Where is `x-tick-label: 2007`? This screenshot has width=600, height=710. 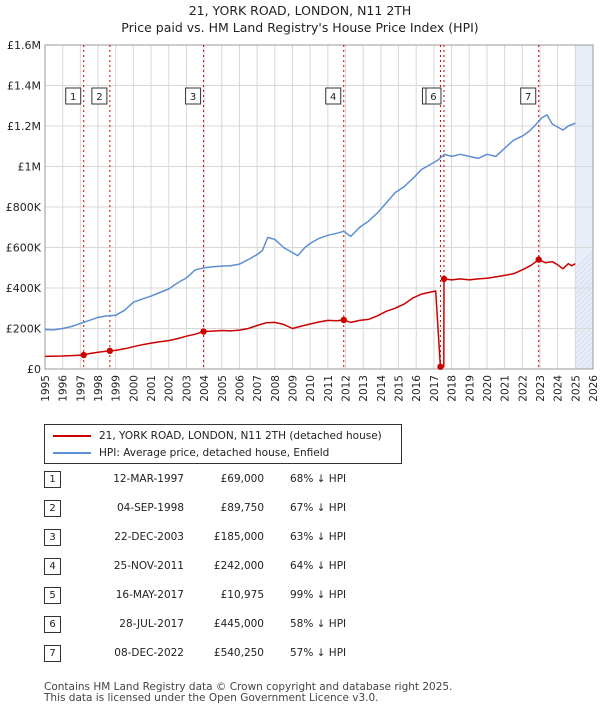
x-tick-label: 2007 is located at coordinates (258, 388).